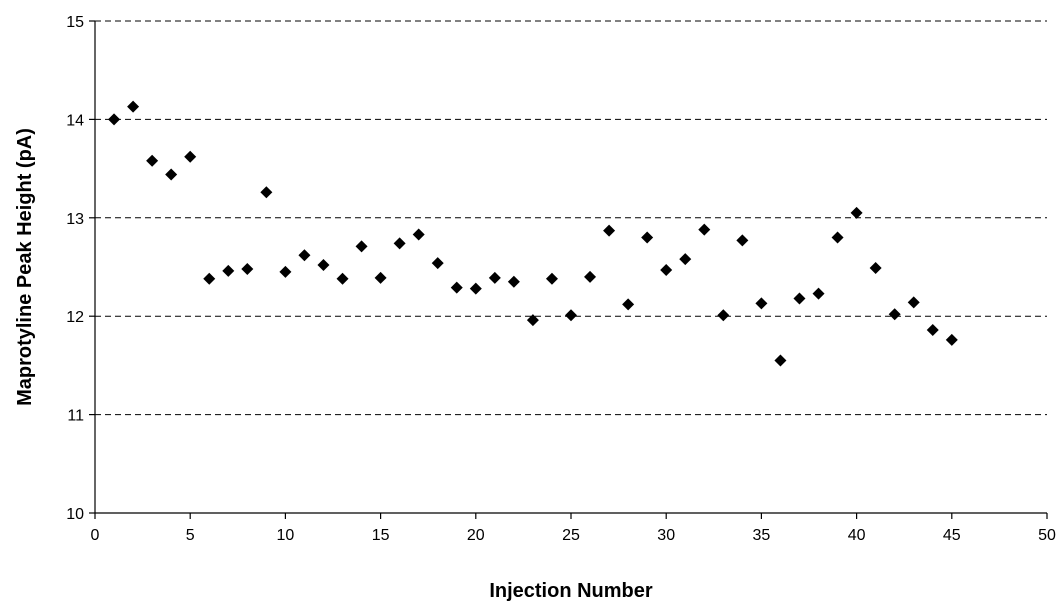 The width and height of the screenshot is (1063, 604). I want to click on y-tick-label-12: 12, so click(75, 317).